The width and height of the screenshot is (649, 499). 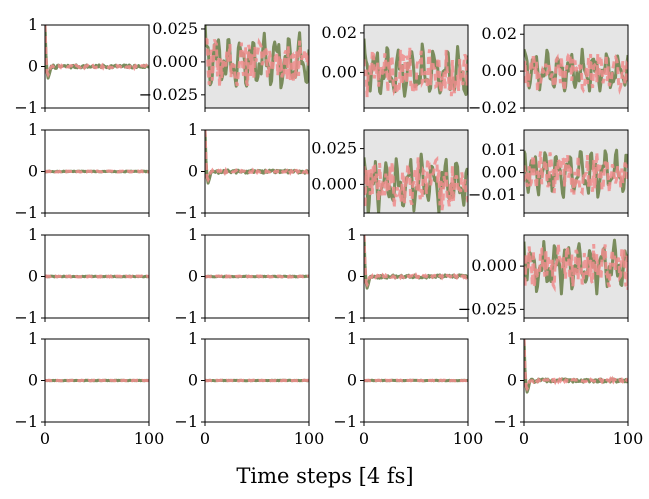 I want to click on subplot-r2-c3: 0.000 −0.025, so click(x=543, y=278).